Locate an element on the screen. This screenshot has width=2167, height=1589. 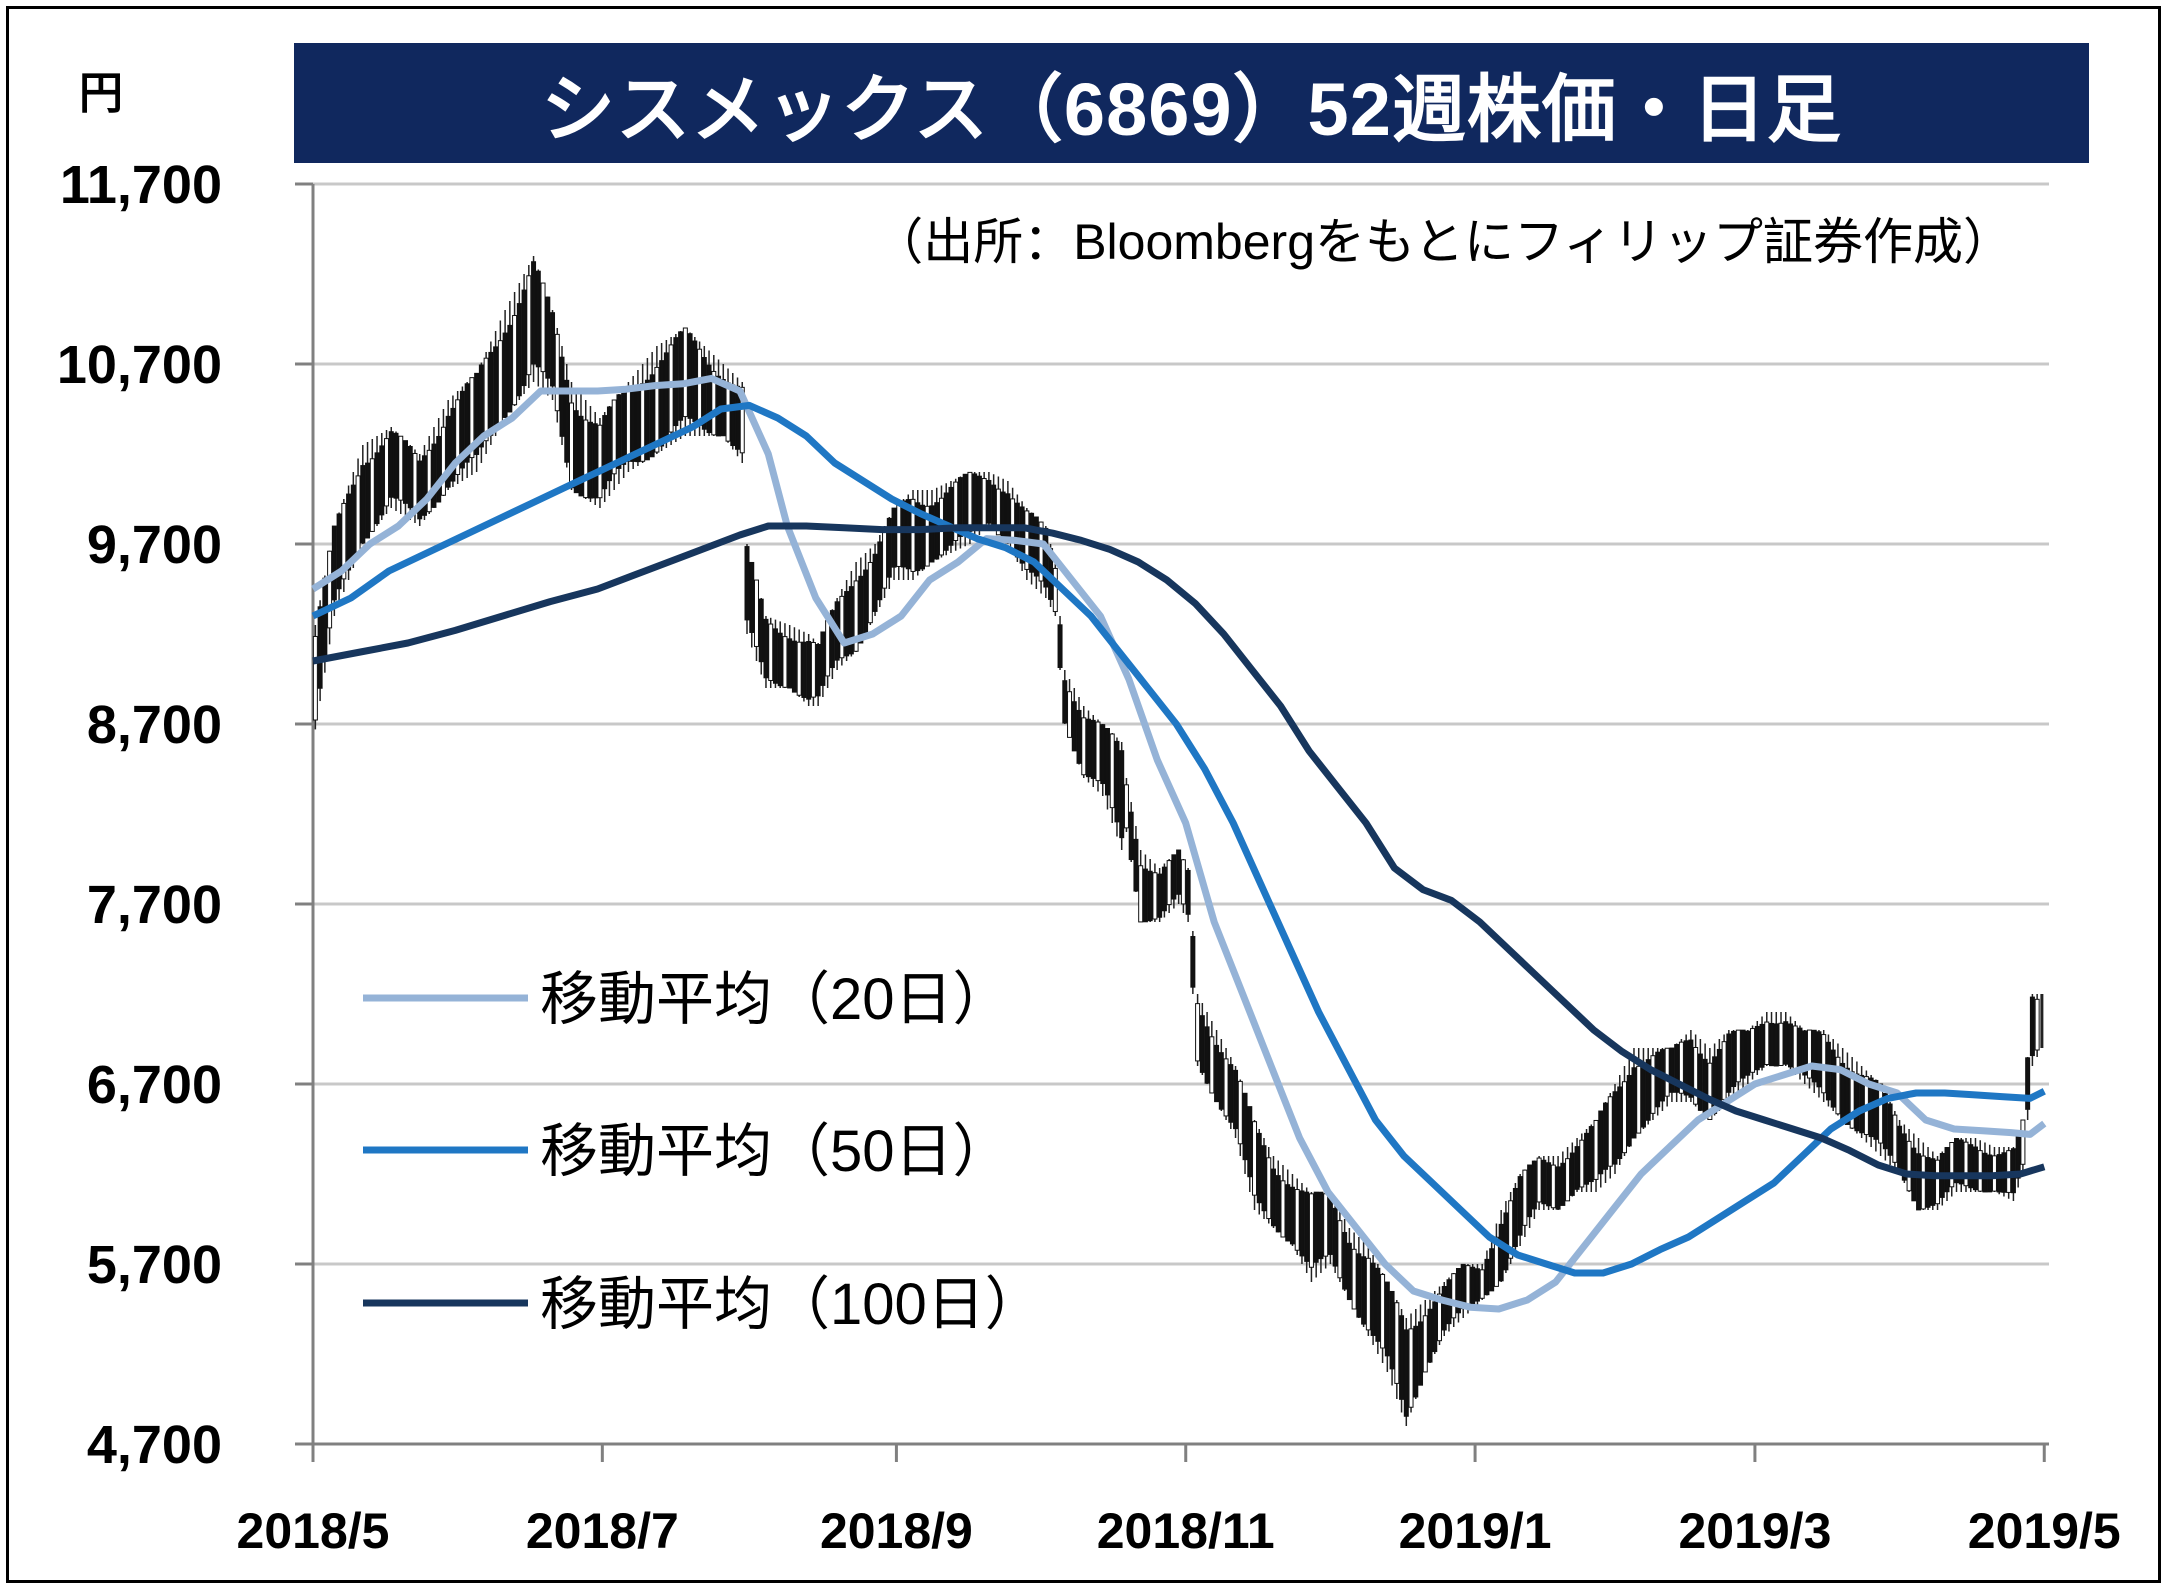
y-tick-label: 6,700 is located at coordinates (154, 1085).